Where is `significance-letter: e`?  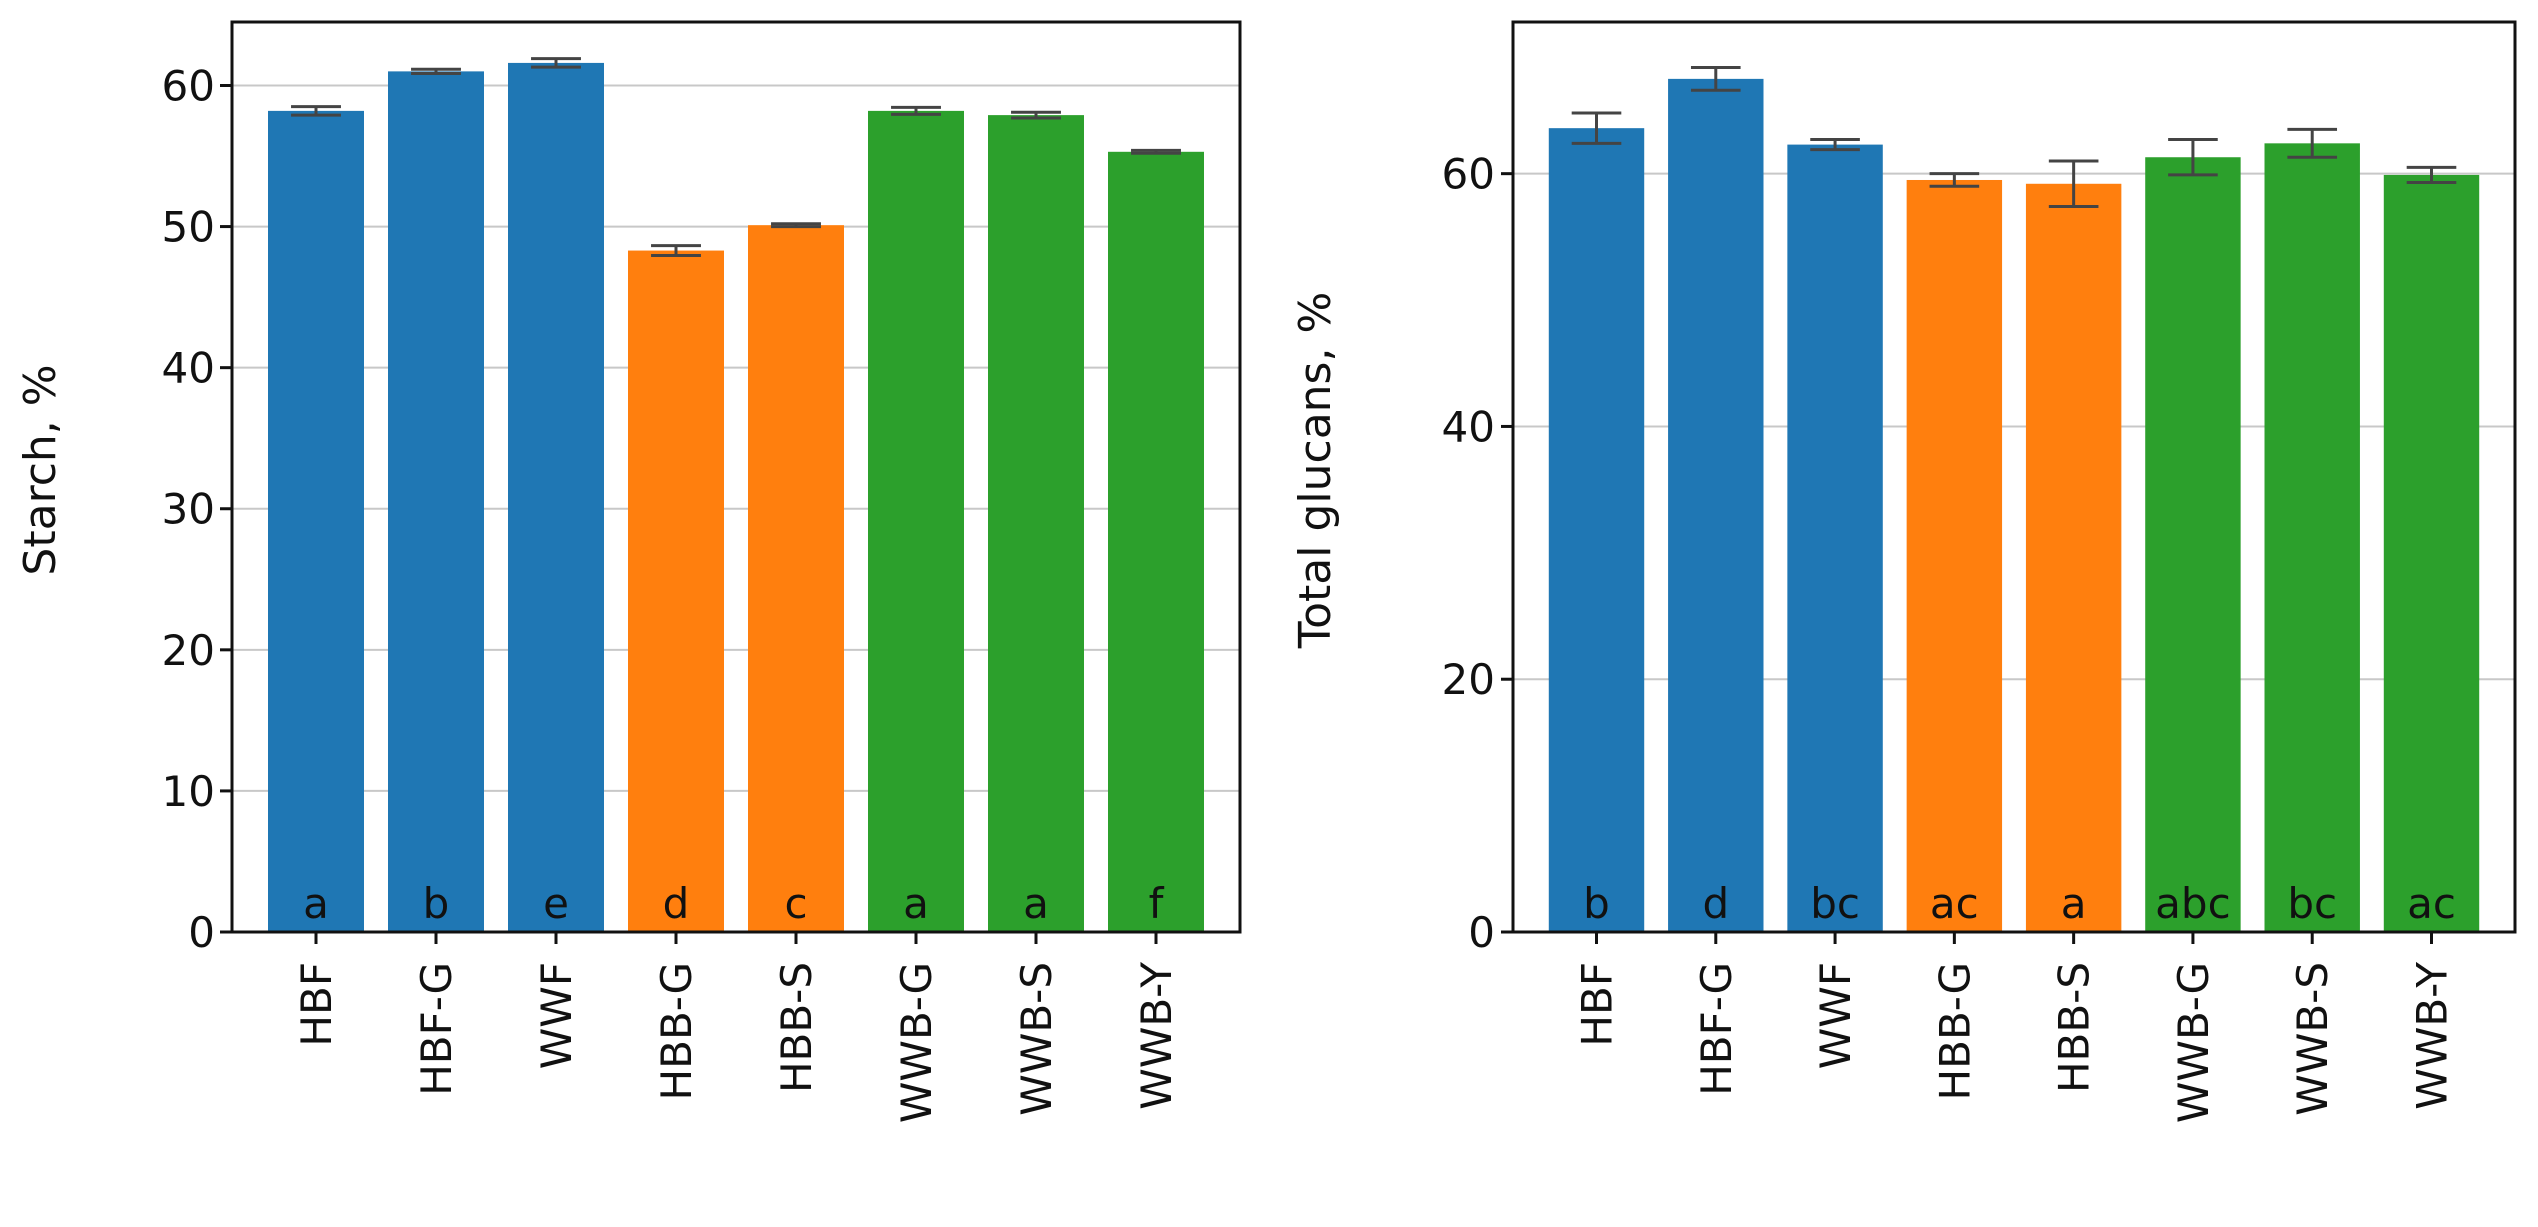 significance-letter: e is located at coordinates (556, 903).